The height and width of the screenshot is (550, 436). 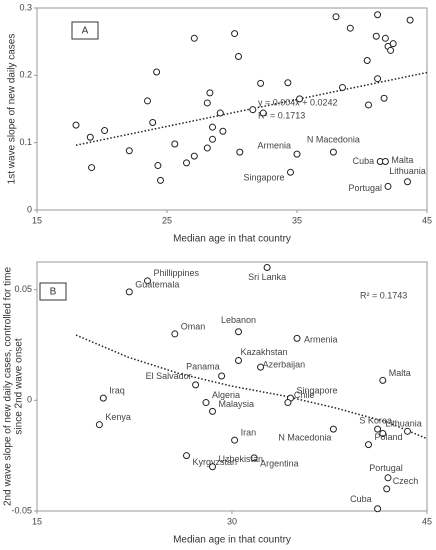 I want to click on panel-label: B, so click(x=53, y=292).